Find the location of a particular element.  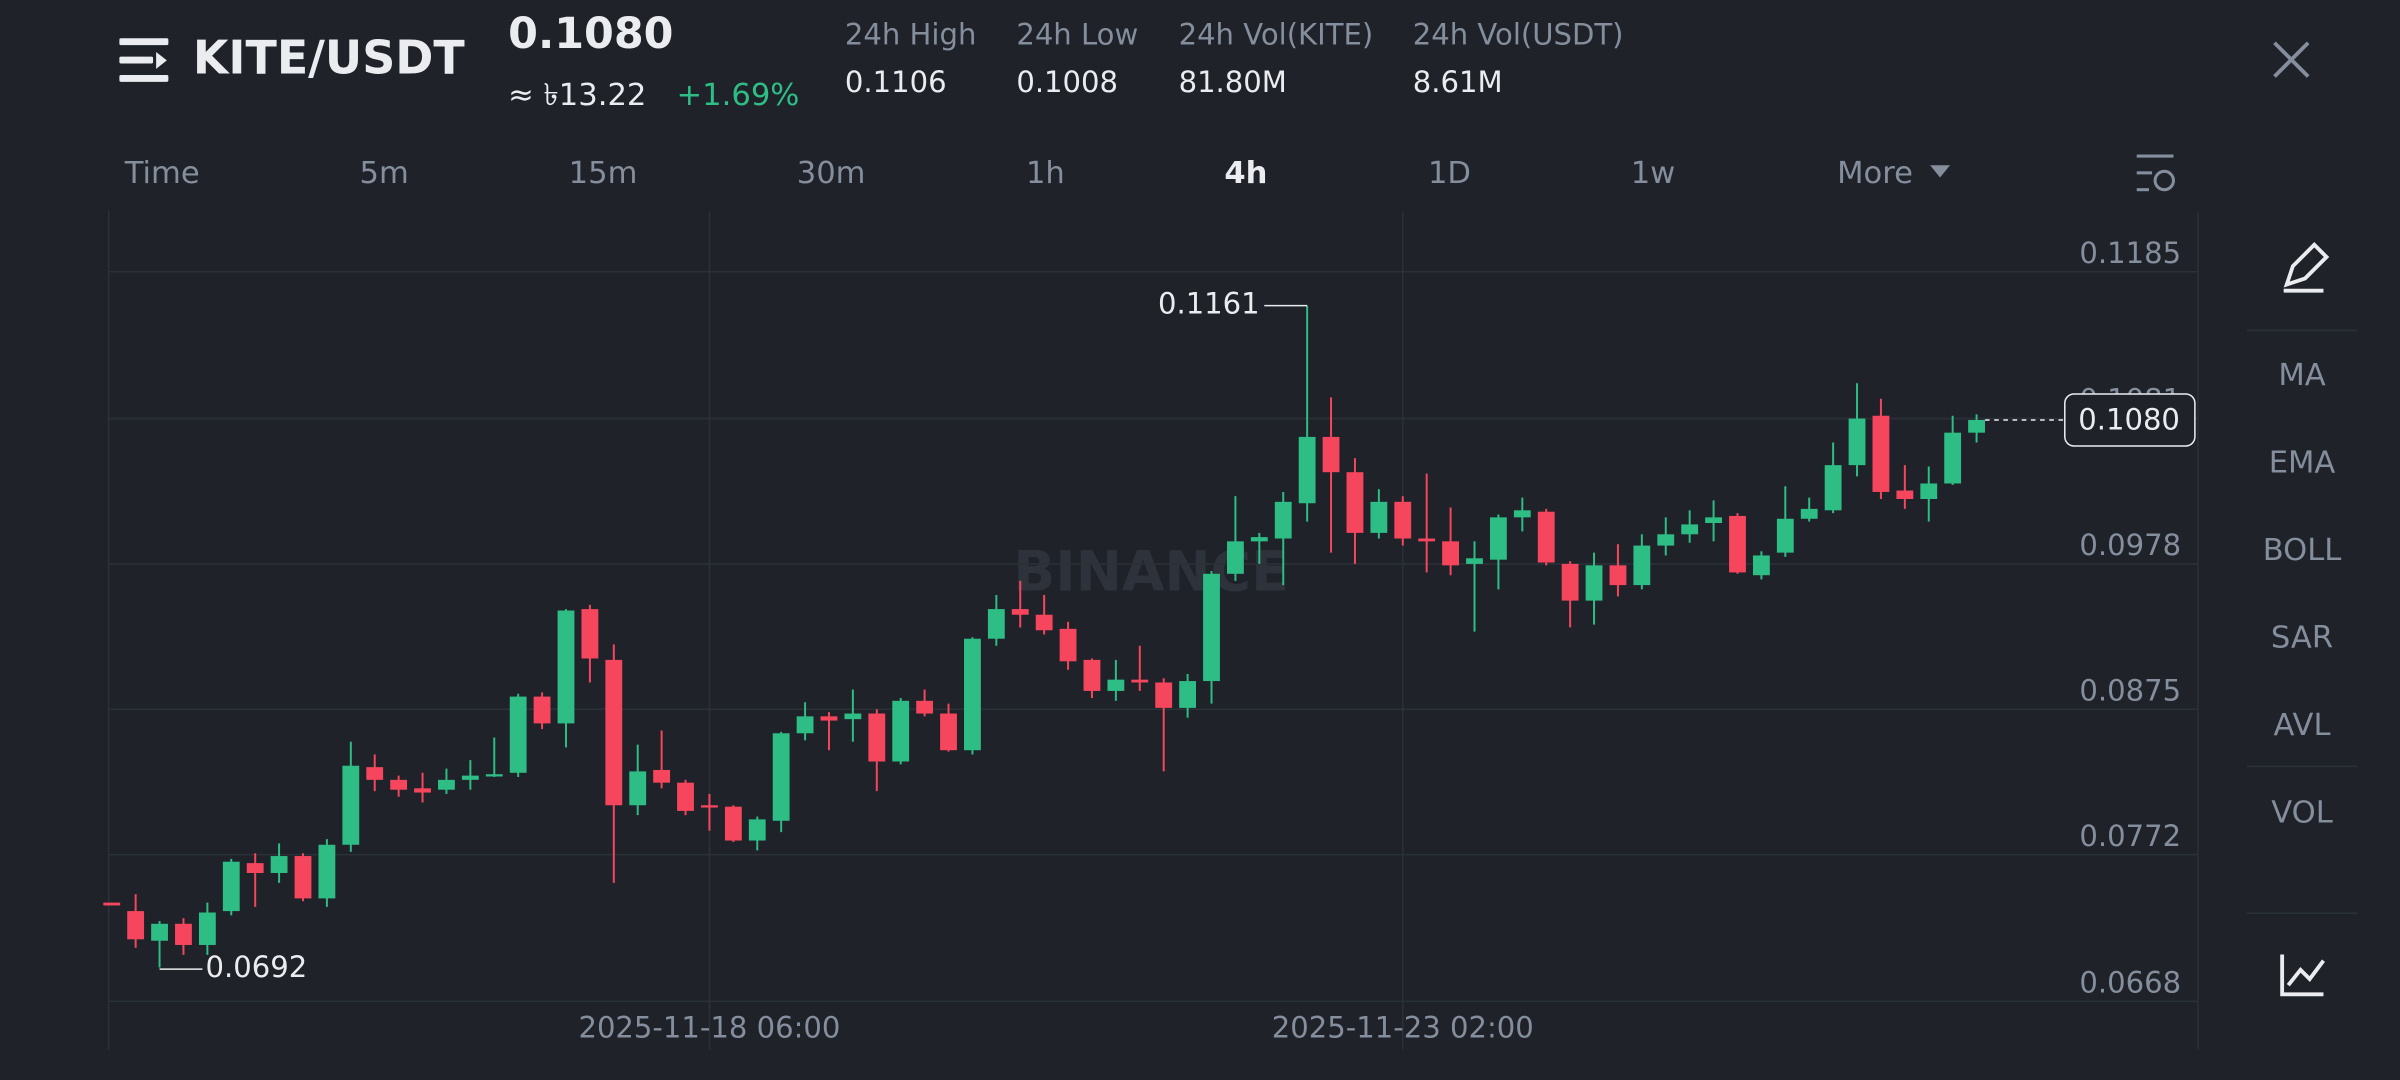

y-tick-label: 0.0772 is located at coordinates (2130, 836).